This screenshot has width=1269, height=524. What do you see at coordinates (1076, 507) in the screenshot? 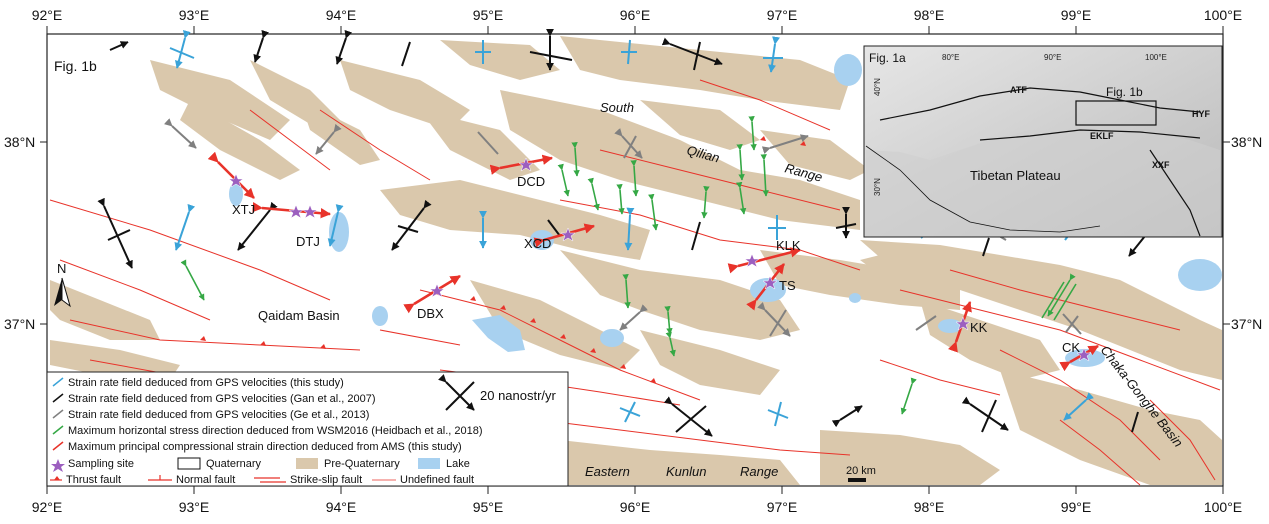
I see `x-tick-bottom-99: 99°E` at bounding box center [1076, 507].